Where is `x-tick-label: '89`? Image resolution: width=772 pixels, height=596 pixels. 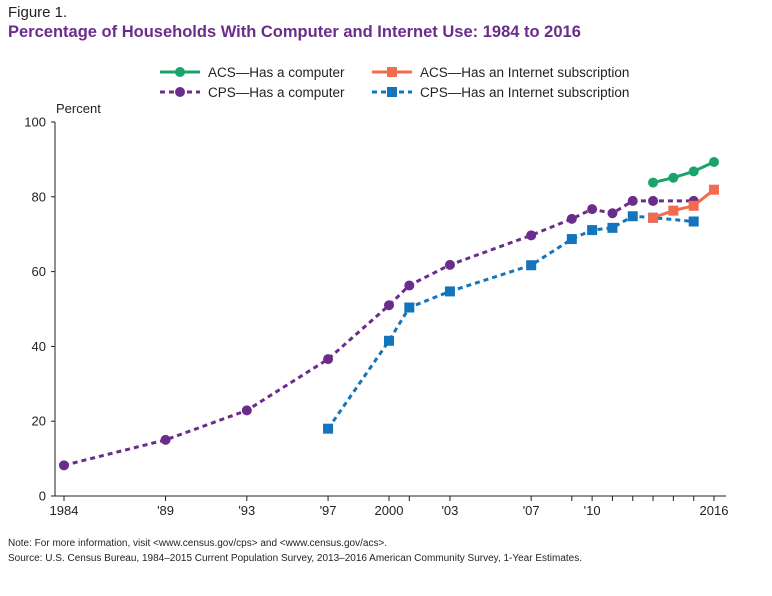
x-tick-label: '89 is located at coordinates (165, 510).